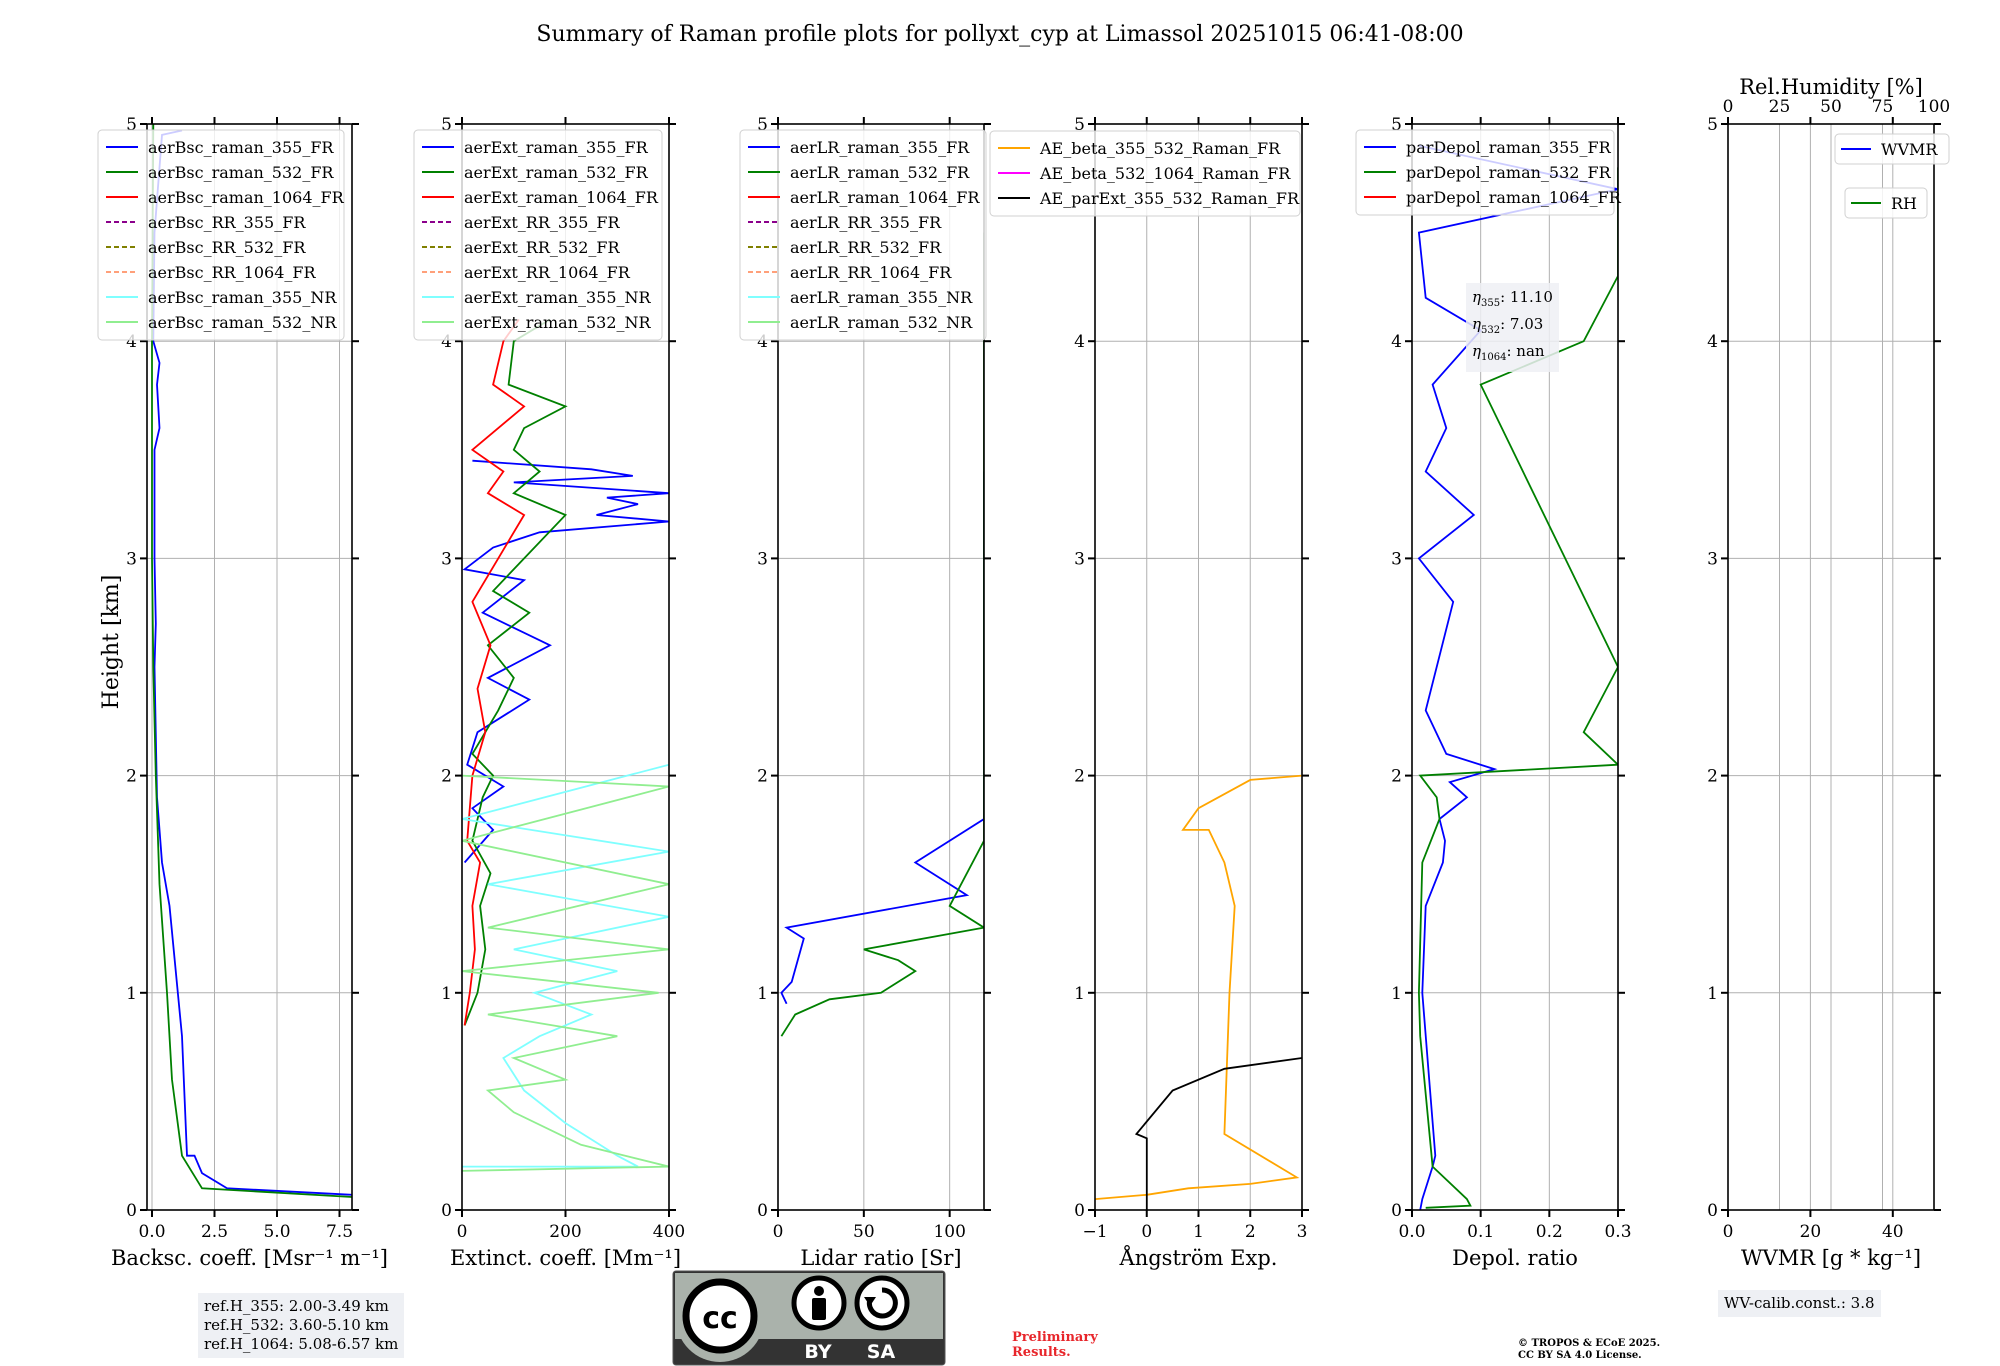  Describe the element at coordinates (1218, 1133) in the screenshot. I see `series-line-AE_parExt_355_532_Raman_FR` at that location.